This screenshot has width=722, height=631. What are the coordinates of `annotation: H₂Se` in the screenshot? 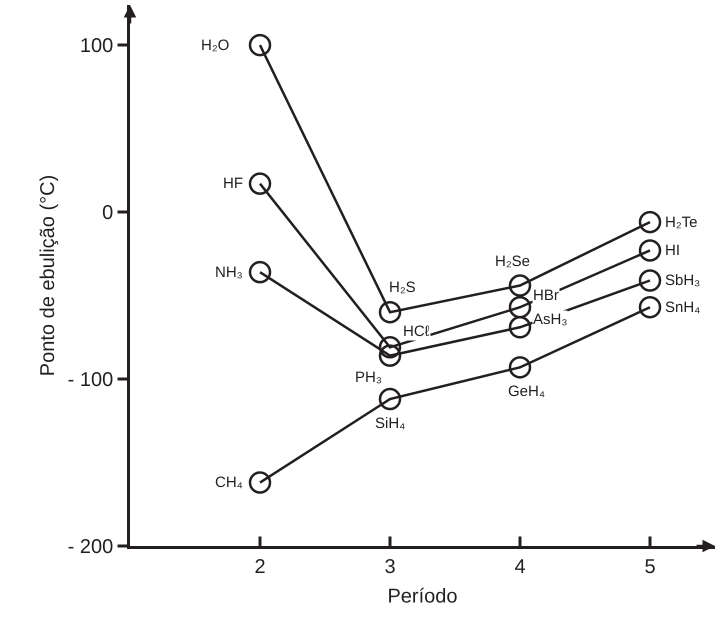 It's located at (512, 261).